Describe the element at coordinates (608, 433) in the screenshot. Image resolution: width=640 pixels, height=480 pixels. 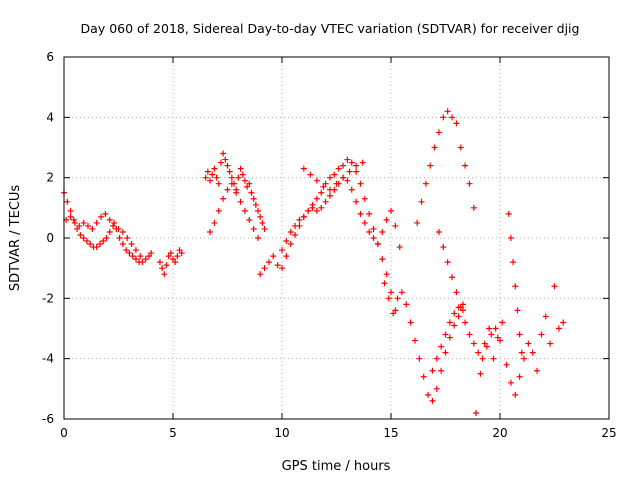
I see `x-tick-label: 25` at that location.